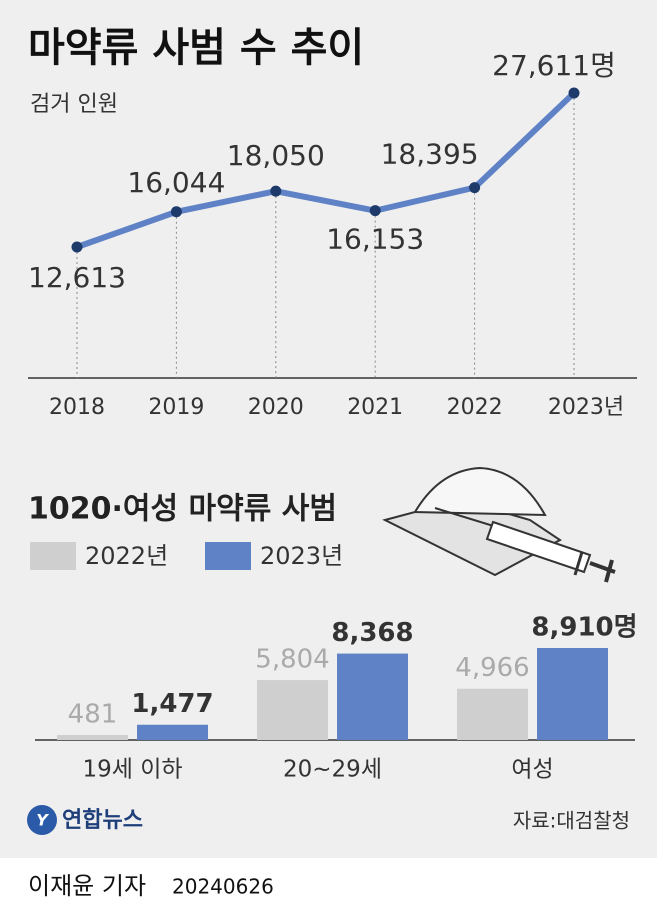  What do you see at coordinates (87, 886) in the screenshot?
I see `reporter: 이재윤 기자` at bounding box center [87, 886].